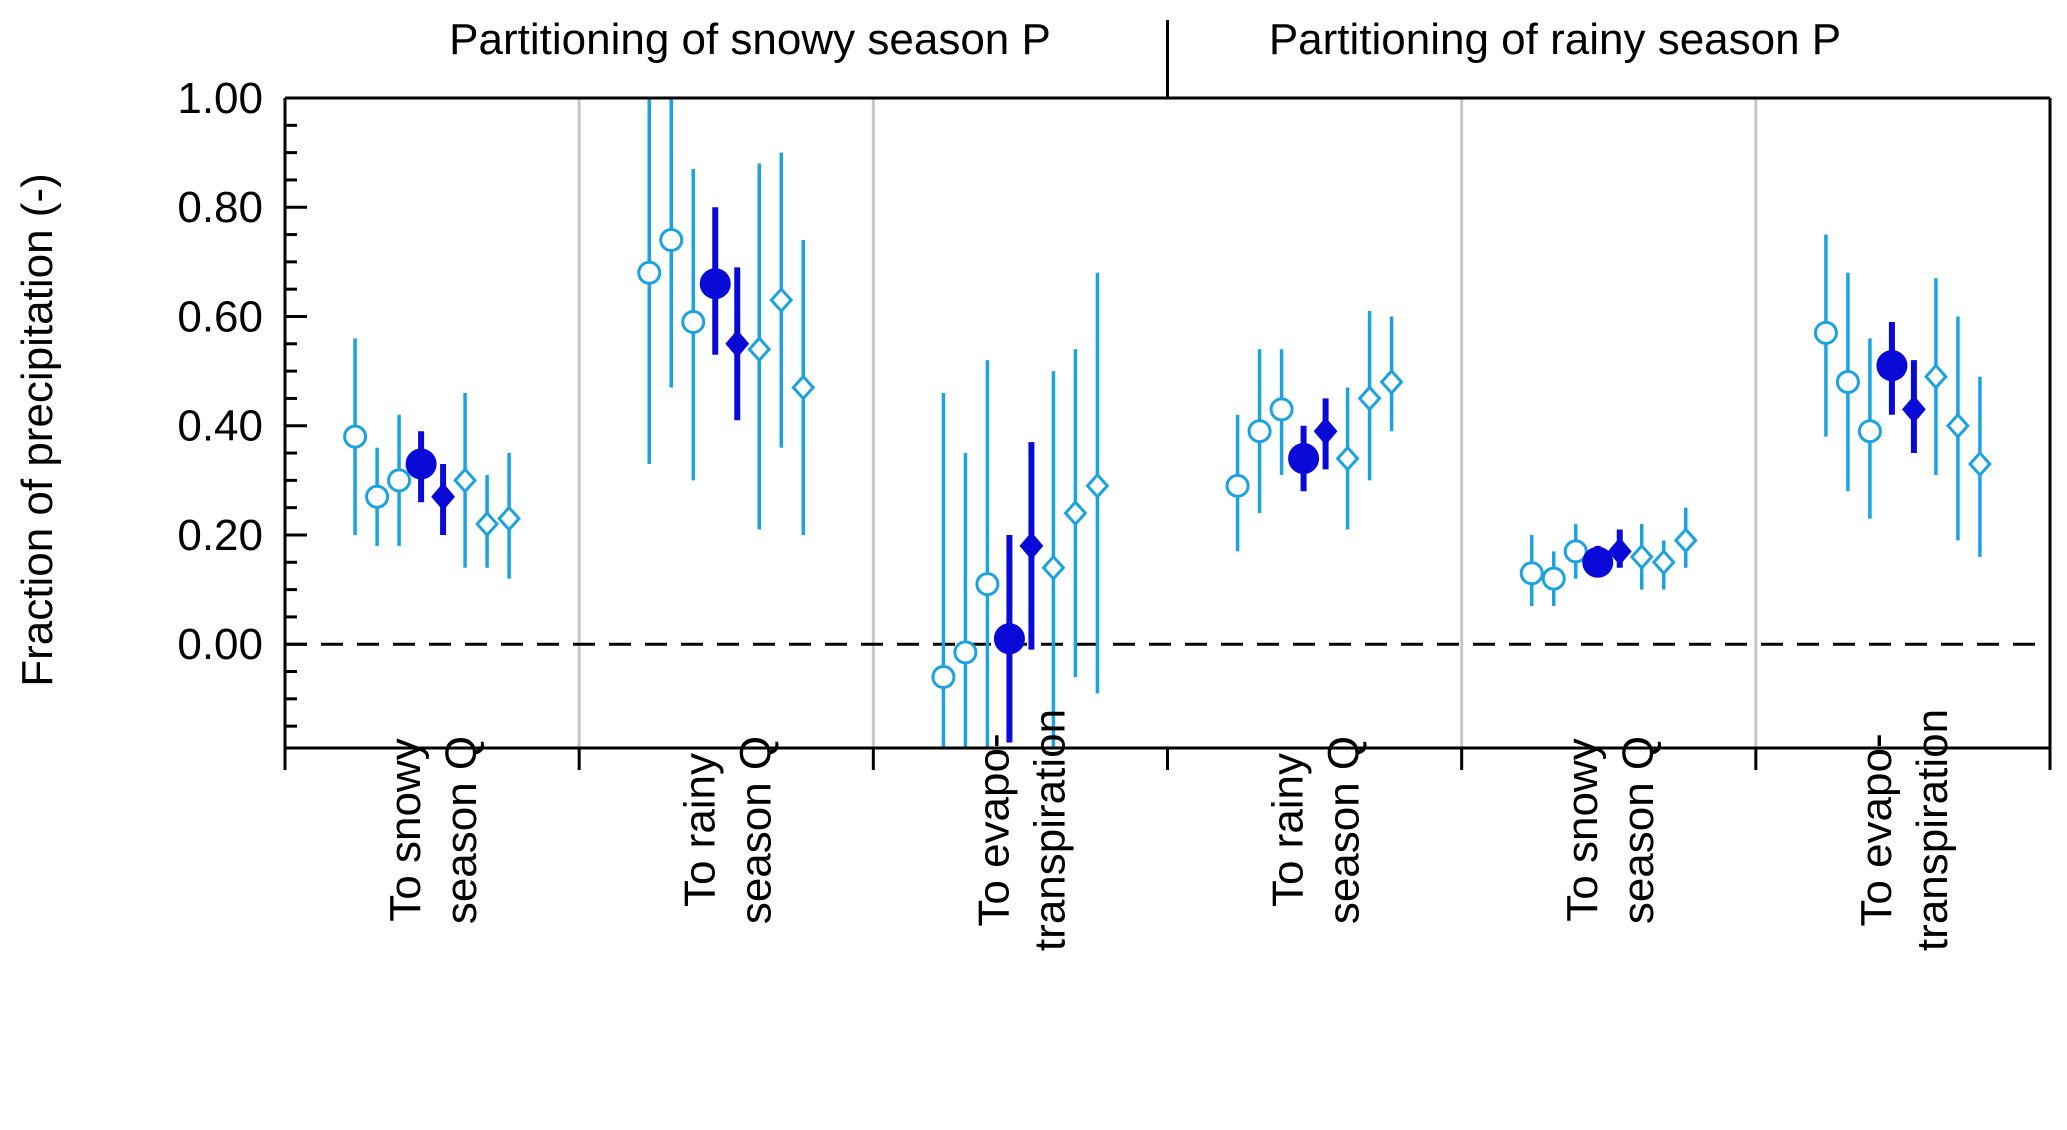 The height and width of the screenshot is (1130, 2067). What do you see at coordinates (220, 207) in the screenshot?
I see `y-tick-label: 0.80` at bounding box center [220, 207].